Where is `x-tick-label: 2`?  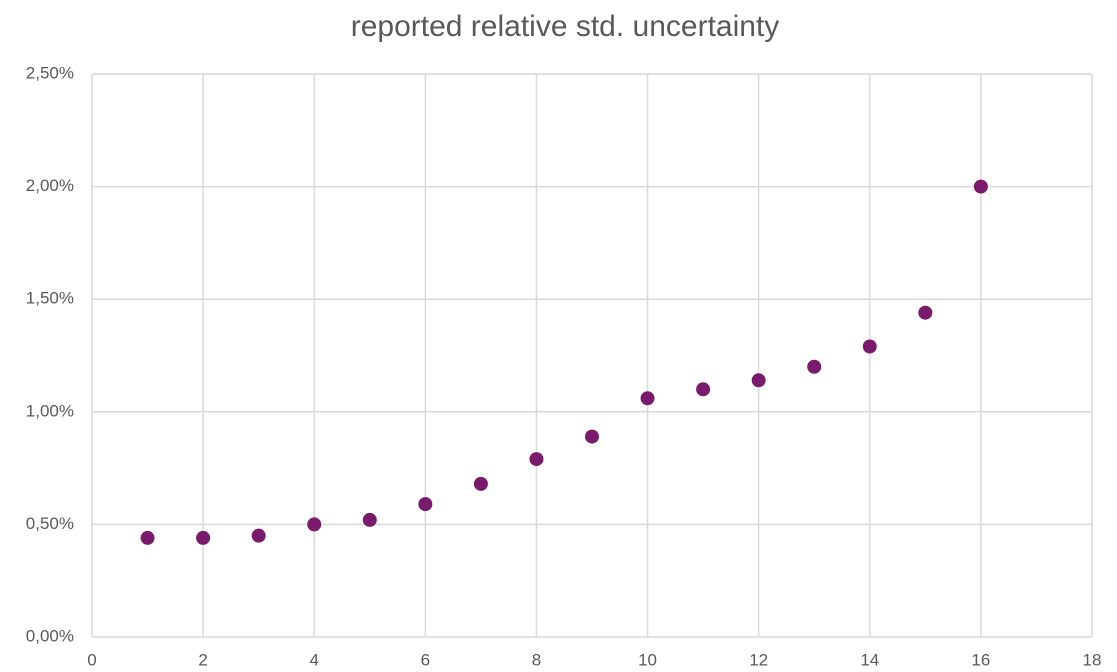 x-tick-label: 2 is located at coordinates (202, 659).